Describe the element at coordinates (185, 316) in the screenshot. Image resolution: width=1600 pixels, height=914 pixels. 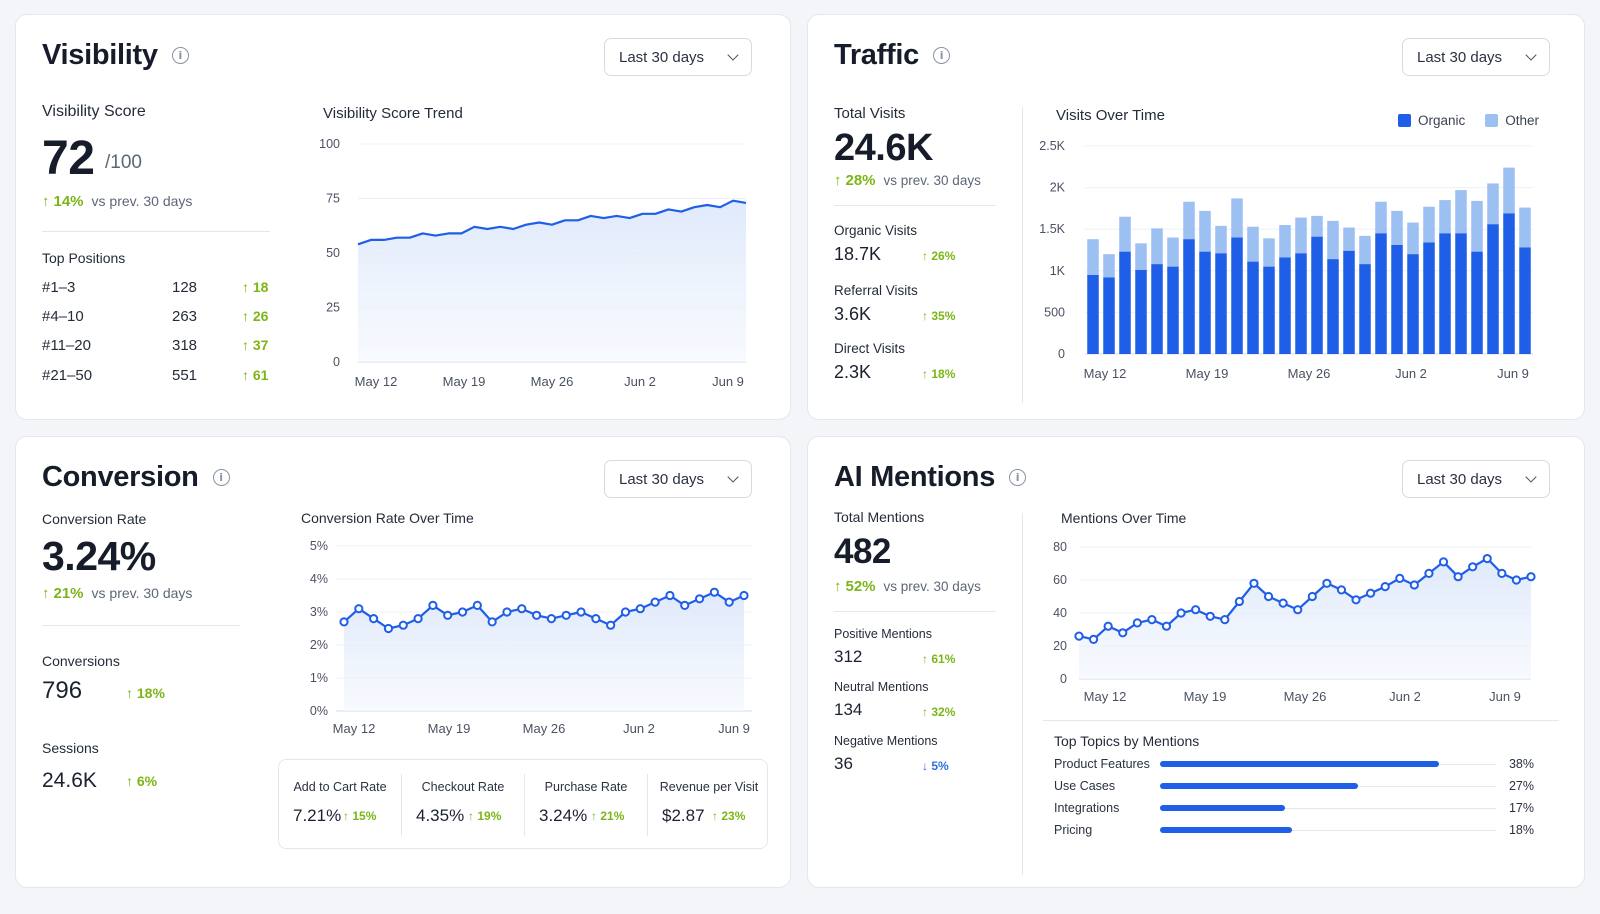
I see `position-value: 263` at that location.